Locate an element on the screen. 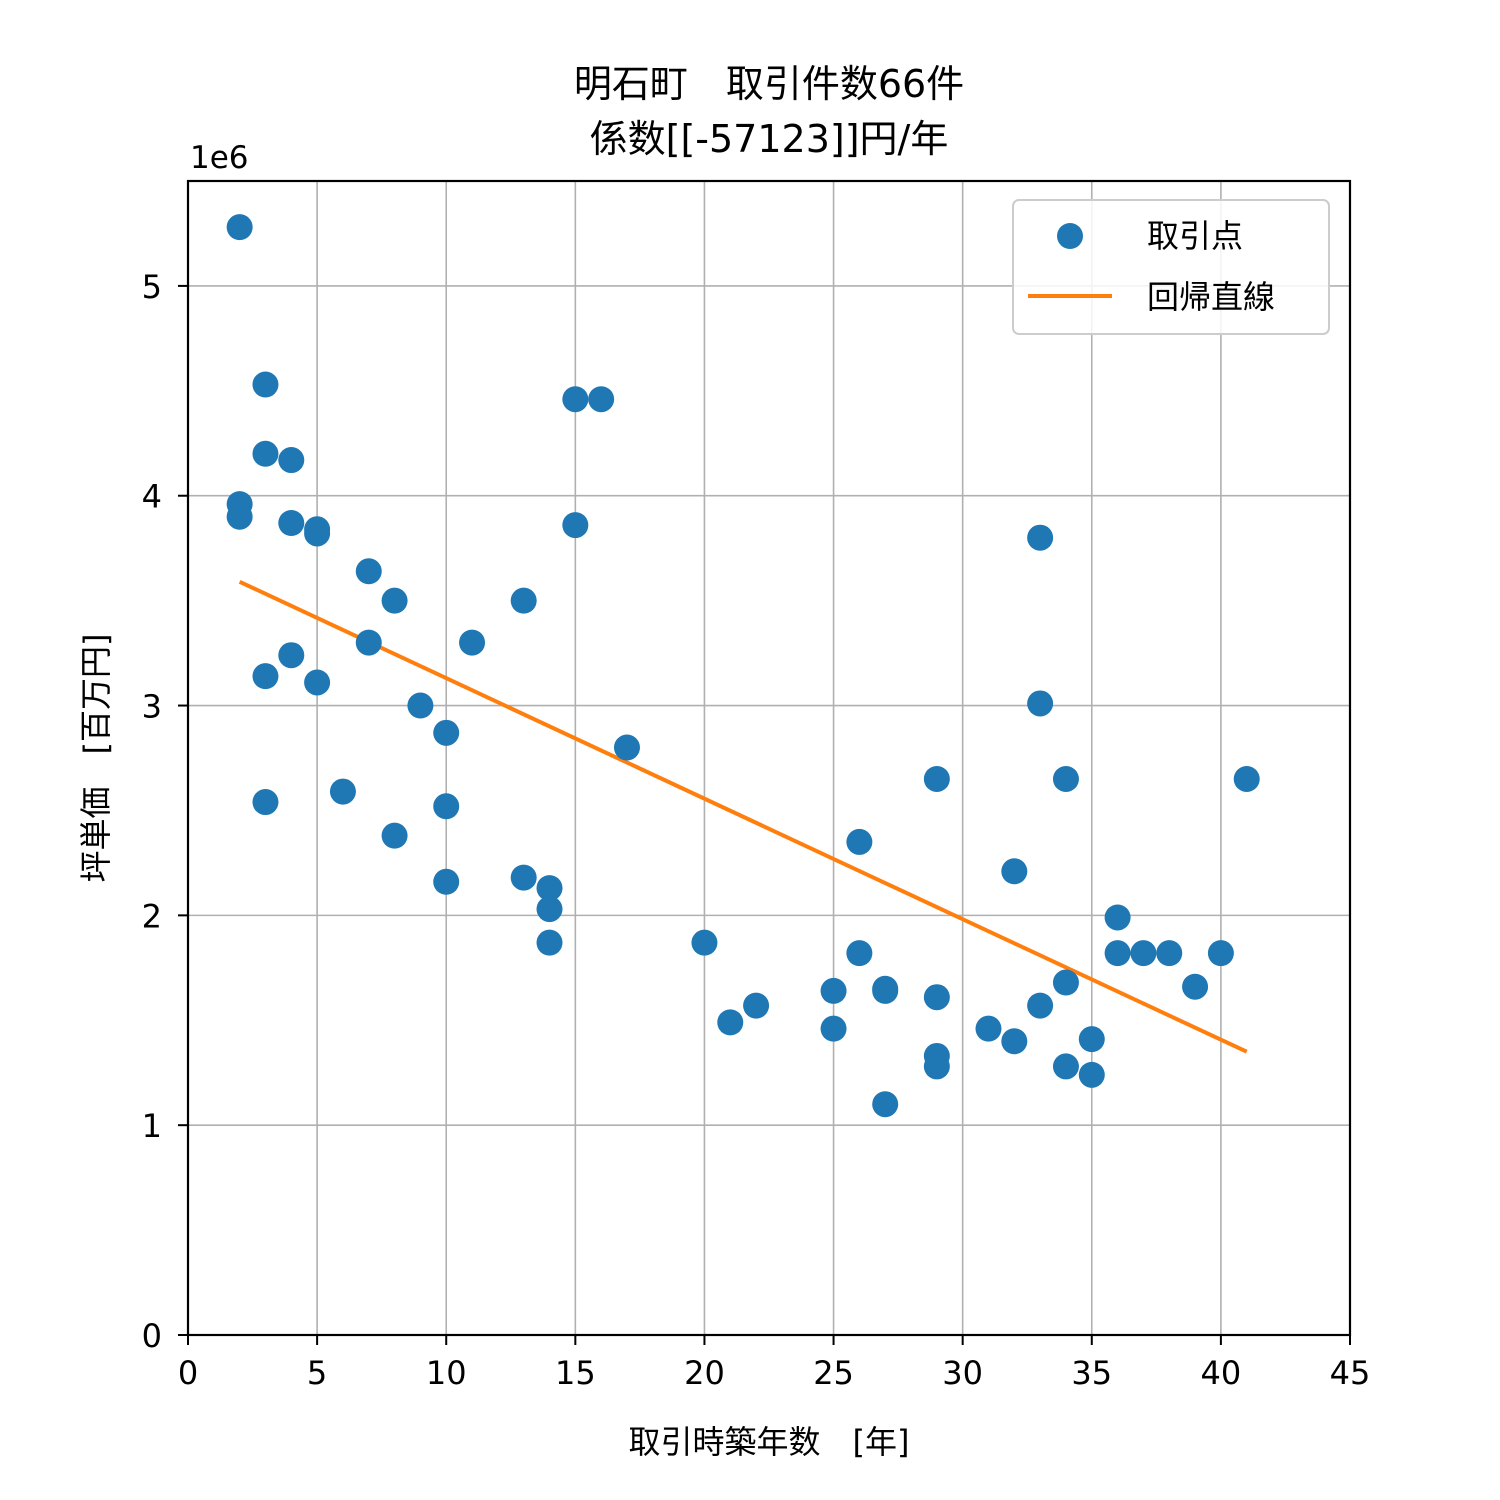 This screenshot has height=1500, width=1500. x-tick-label: 5 is located at coordinates (317, 1373).